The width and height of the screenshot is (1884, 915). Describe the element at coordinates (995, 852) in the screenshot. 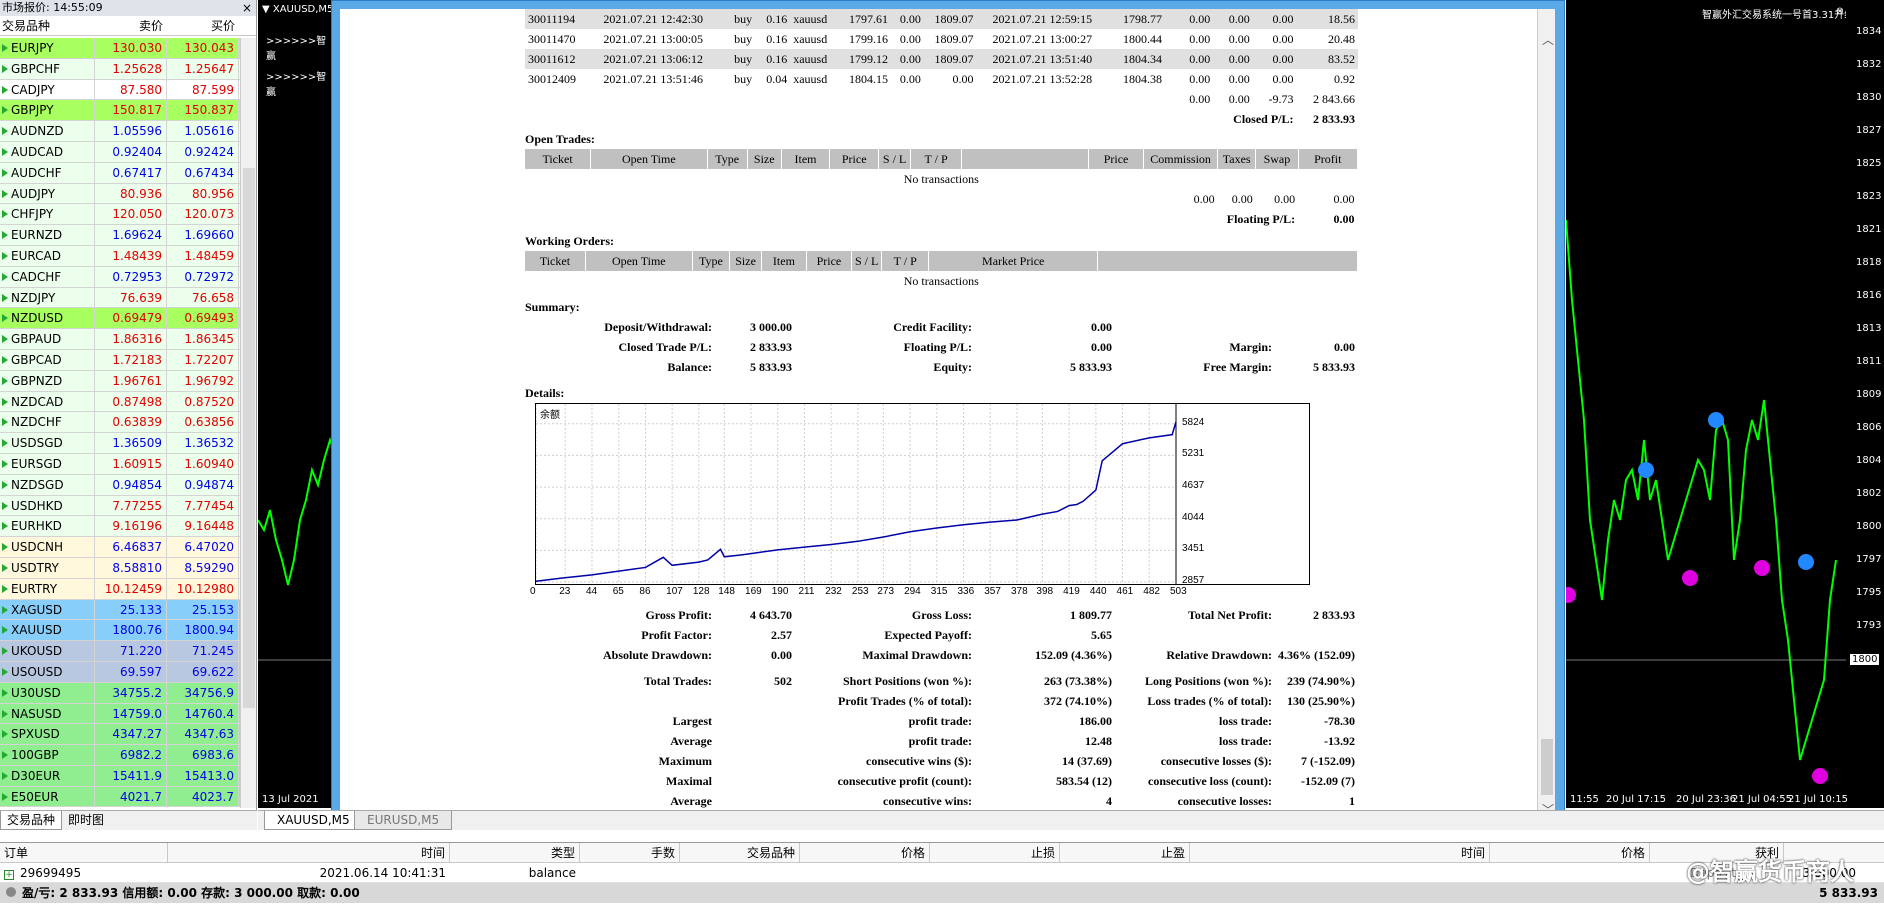

I see `terminal-column-header: 止损` at that location.